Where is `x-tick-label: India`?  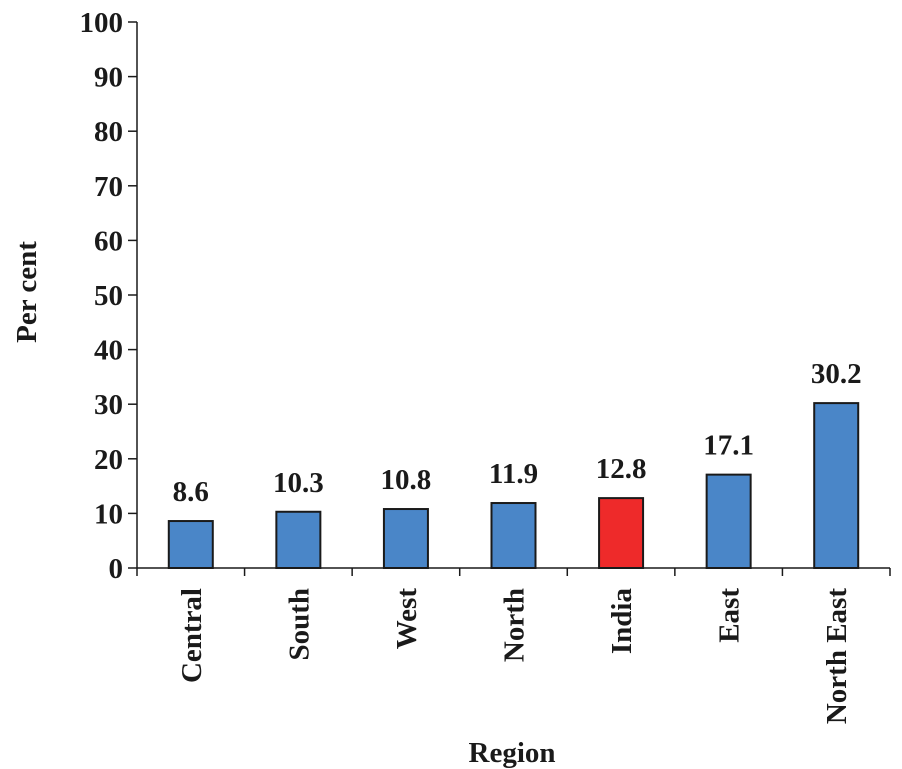
x-tick-label: India is located at coordinates (622, 621).